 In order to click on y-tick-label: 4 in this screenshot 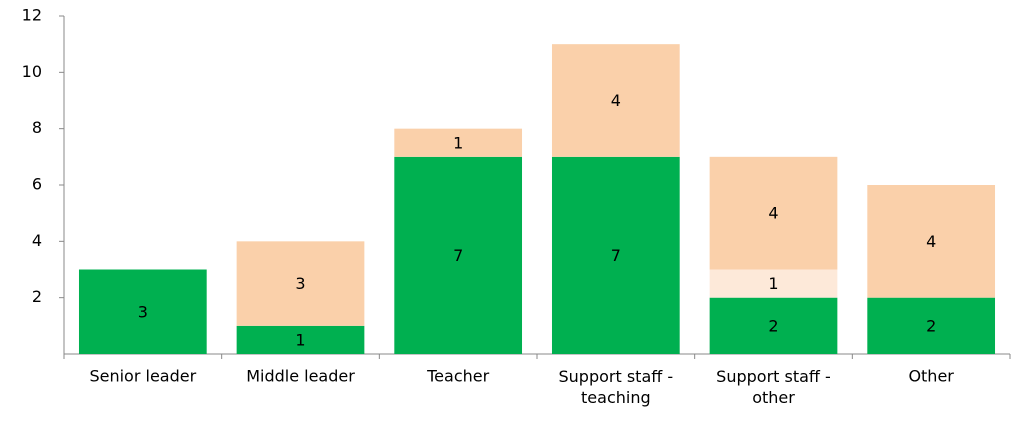, I will do `click(37, 240)`.